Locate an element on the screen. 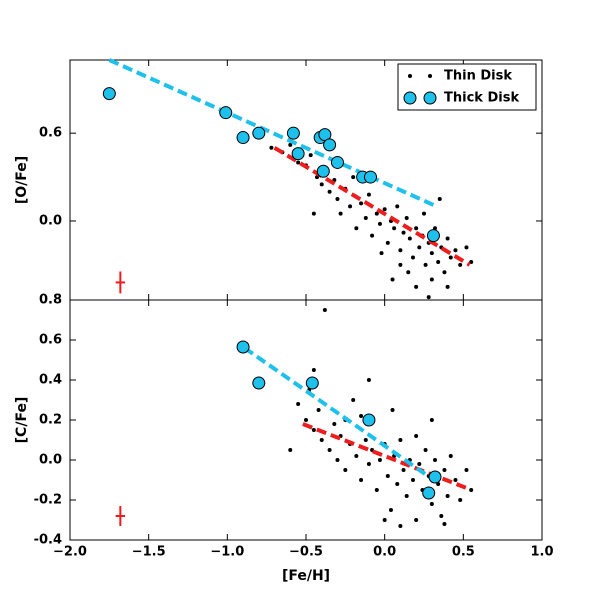  y-tick-label: 0.4 is located at coordinates (50, 380).